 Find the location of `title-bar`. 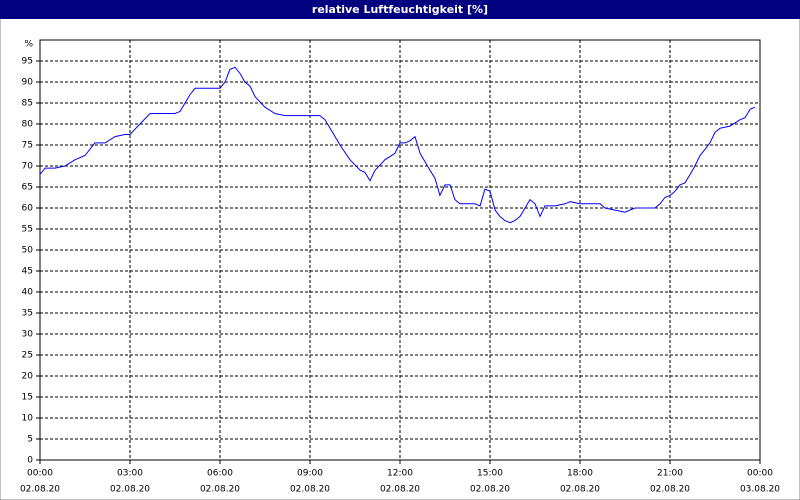

title-bar is located at coordinates (400, 9).